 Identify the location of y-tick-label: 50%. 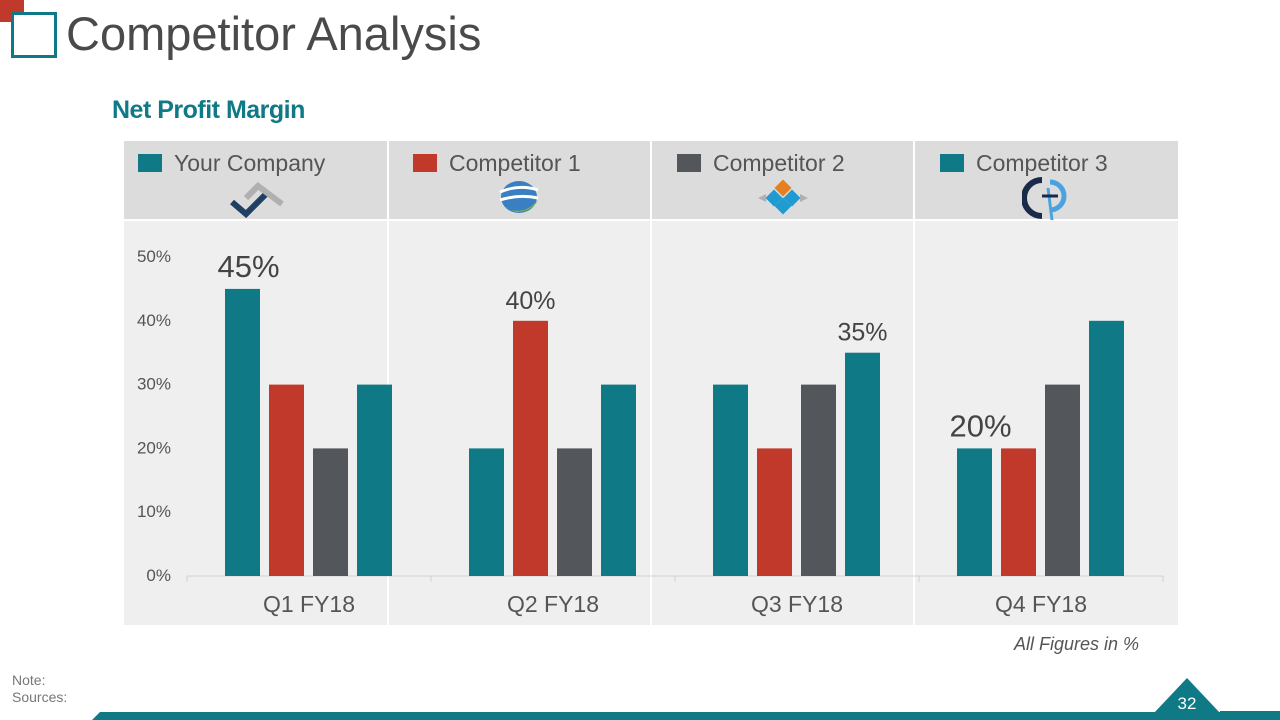
(154, 256).